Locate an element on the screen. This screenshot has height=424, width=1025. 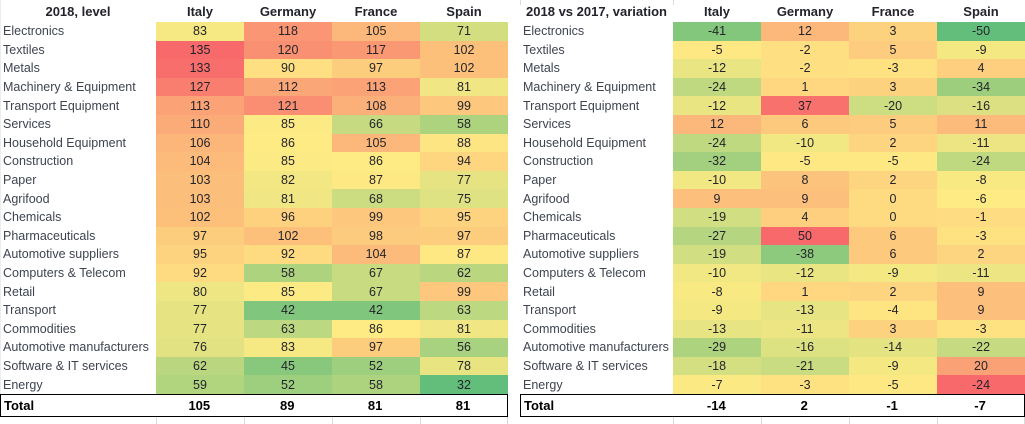
heatmap-cell: -20 is located at coordinates (893, 105).